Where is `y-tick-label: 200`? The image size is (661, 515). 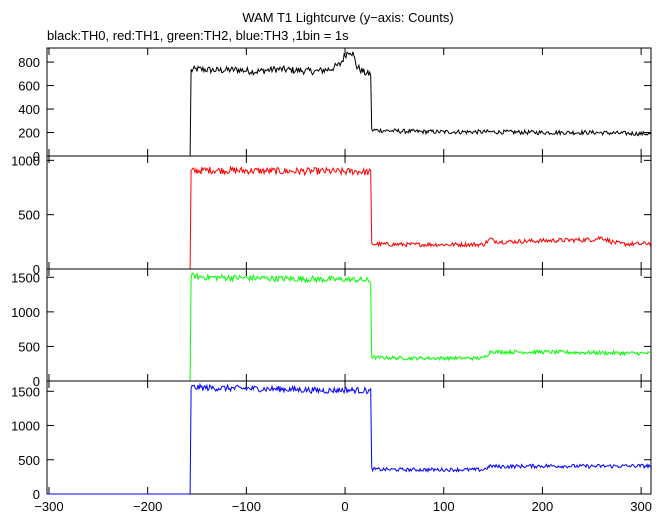 y-tick-label: 200 is located at coordinates (29, 133).